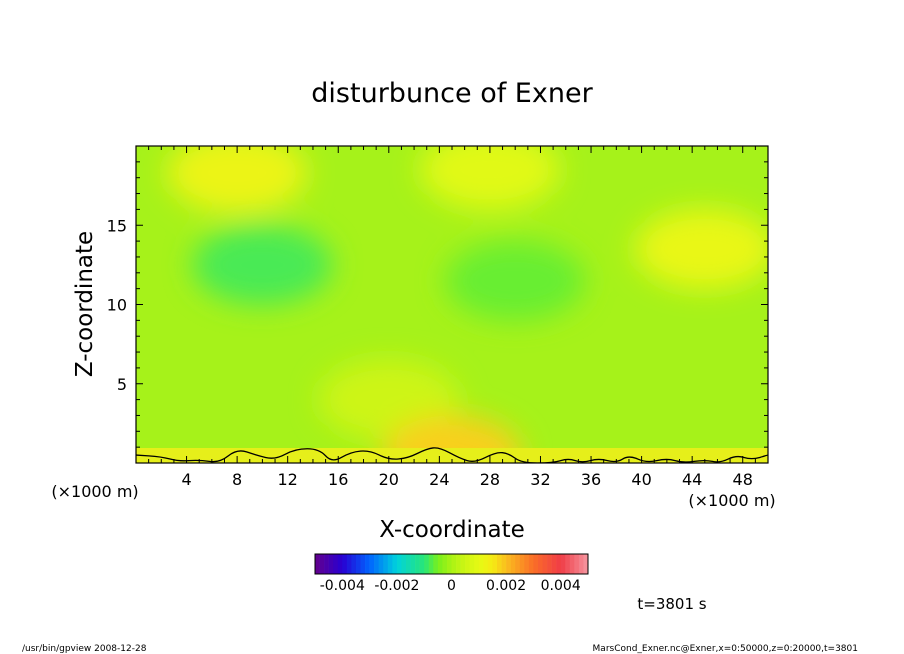  I want to click on time-annotation: t=3801 s, so click(671, 604).